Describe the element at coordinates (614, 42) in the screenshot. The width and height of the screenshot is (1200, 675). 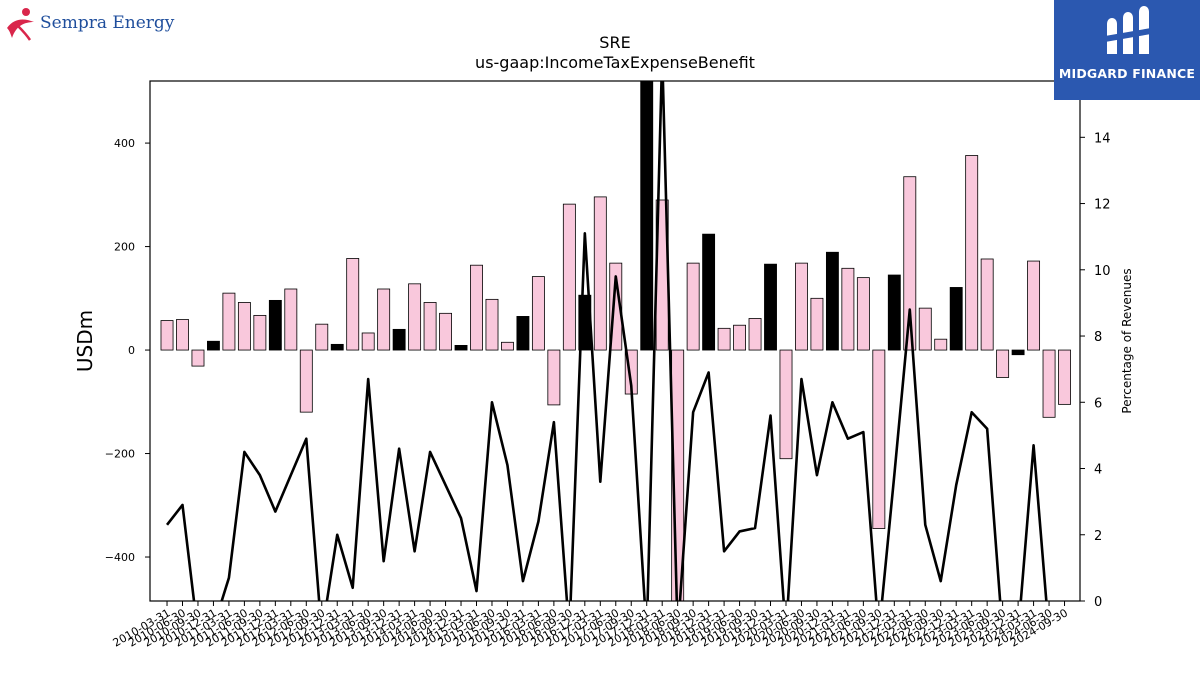
I see `chart-title: SRE` at that location.